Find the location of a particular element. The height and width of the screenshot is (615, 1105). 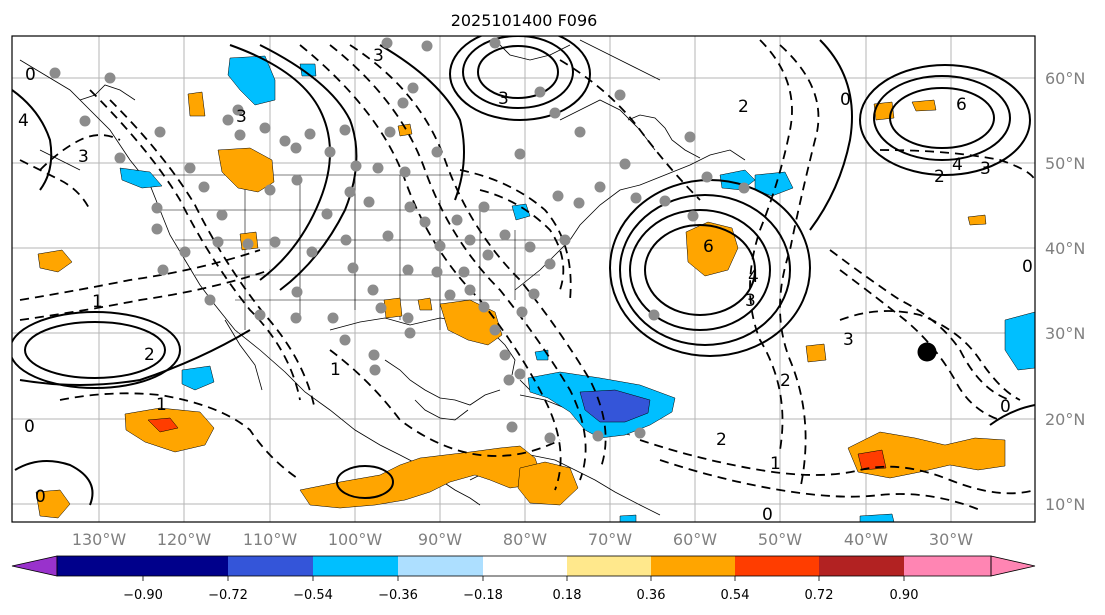

lat-label: 50°N is located at coordinates (1065, 163).